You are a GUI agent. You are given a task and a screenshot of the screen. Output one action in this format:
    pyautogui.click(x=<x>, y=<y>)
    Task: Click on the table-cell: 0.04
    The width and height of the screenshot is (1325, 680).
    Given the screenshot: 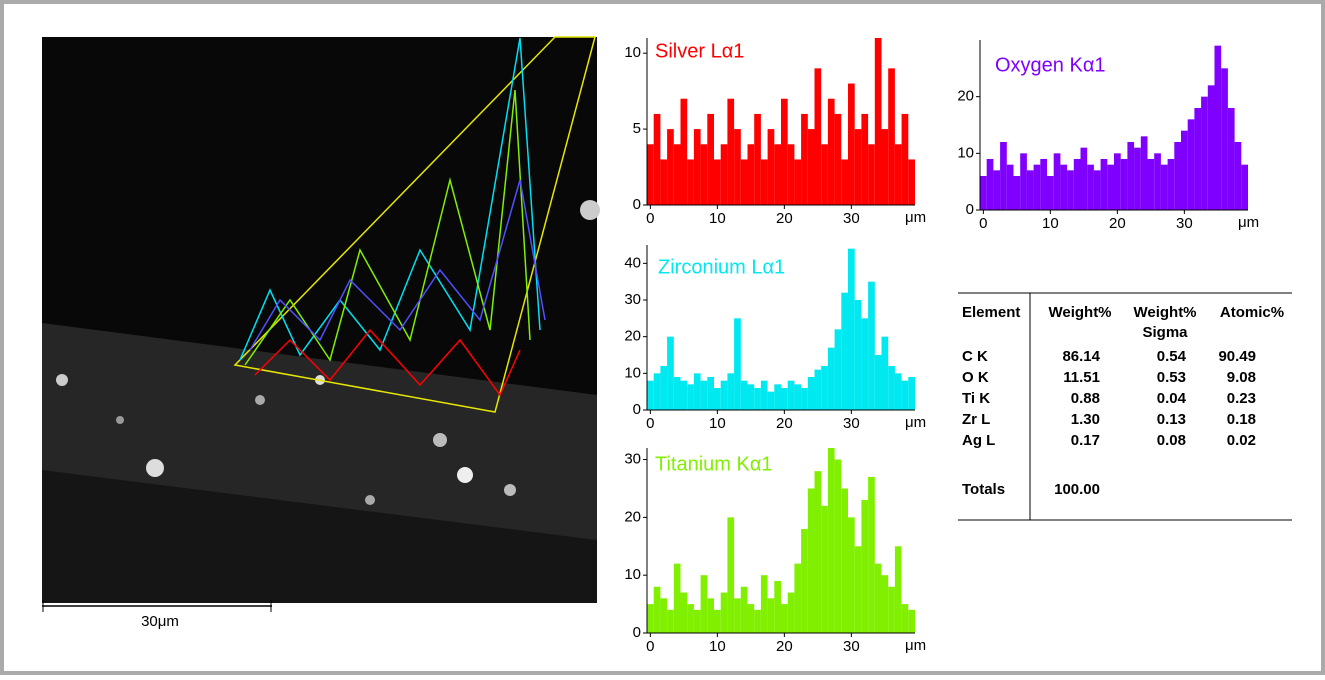 What is the action you would take?
    pyautogui.click(x=1172, y=398)
    